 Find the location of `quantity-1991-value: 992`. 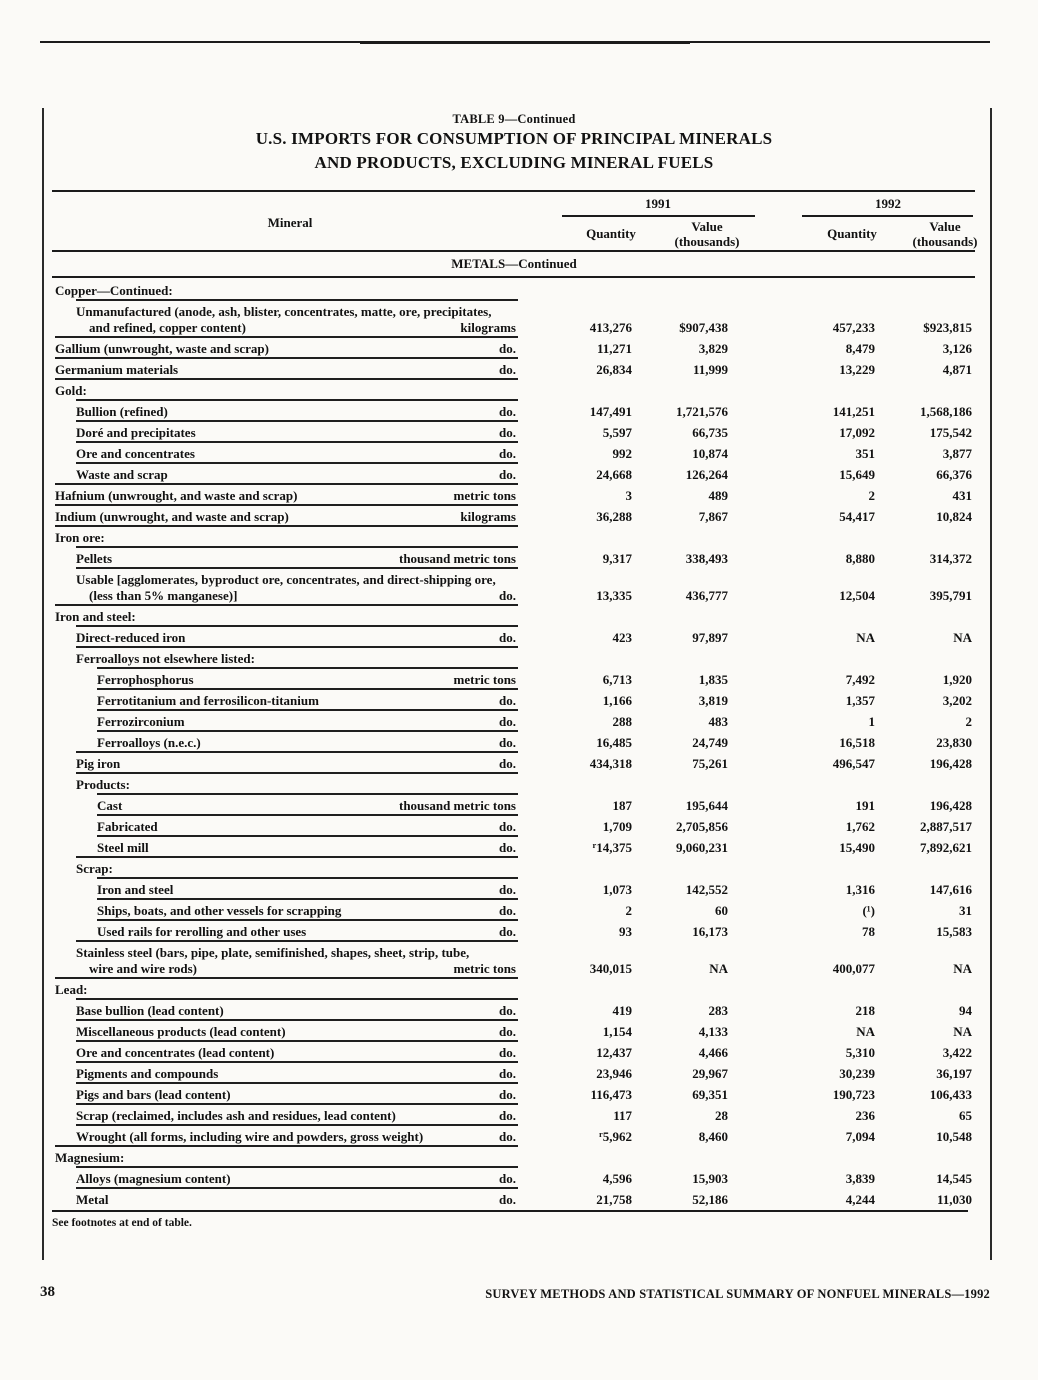

quantity-1991-value: 992 is located at coordinates (622, 453).